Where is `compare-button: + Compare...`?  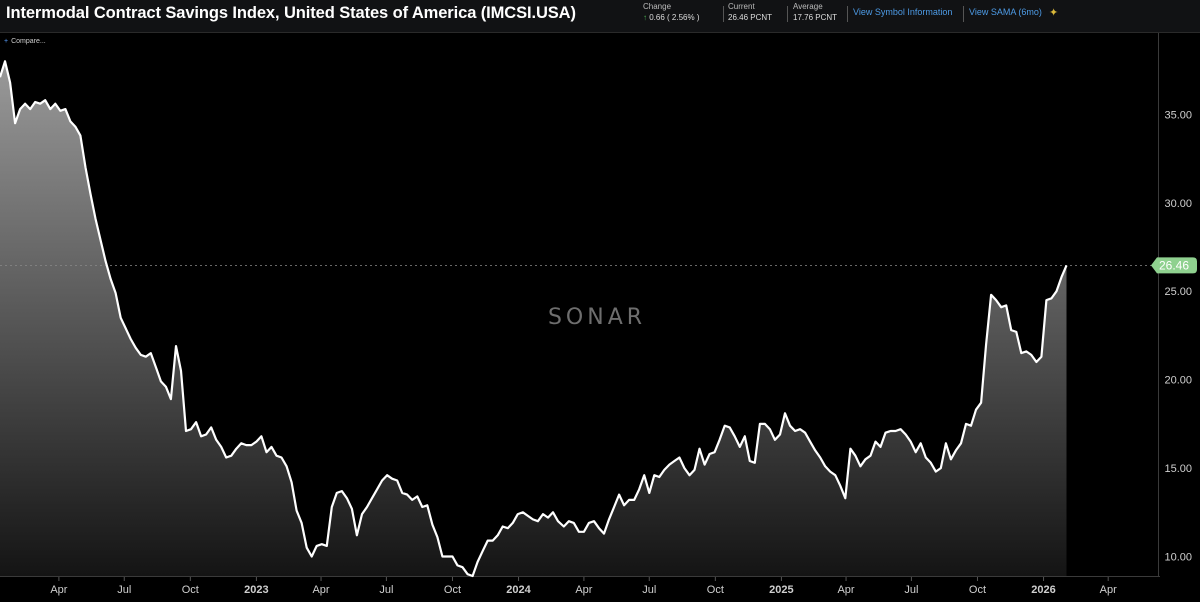 compare-button: + Compare... is located at coordinates (25, 41).